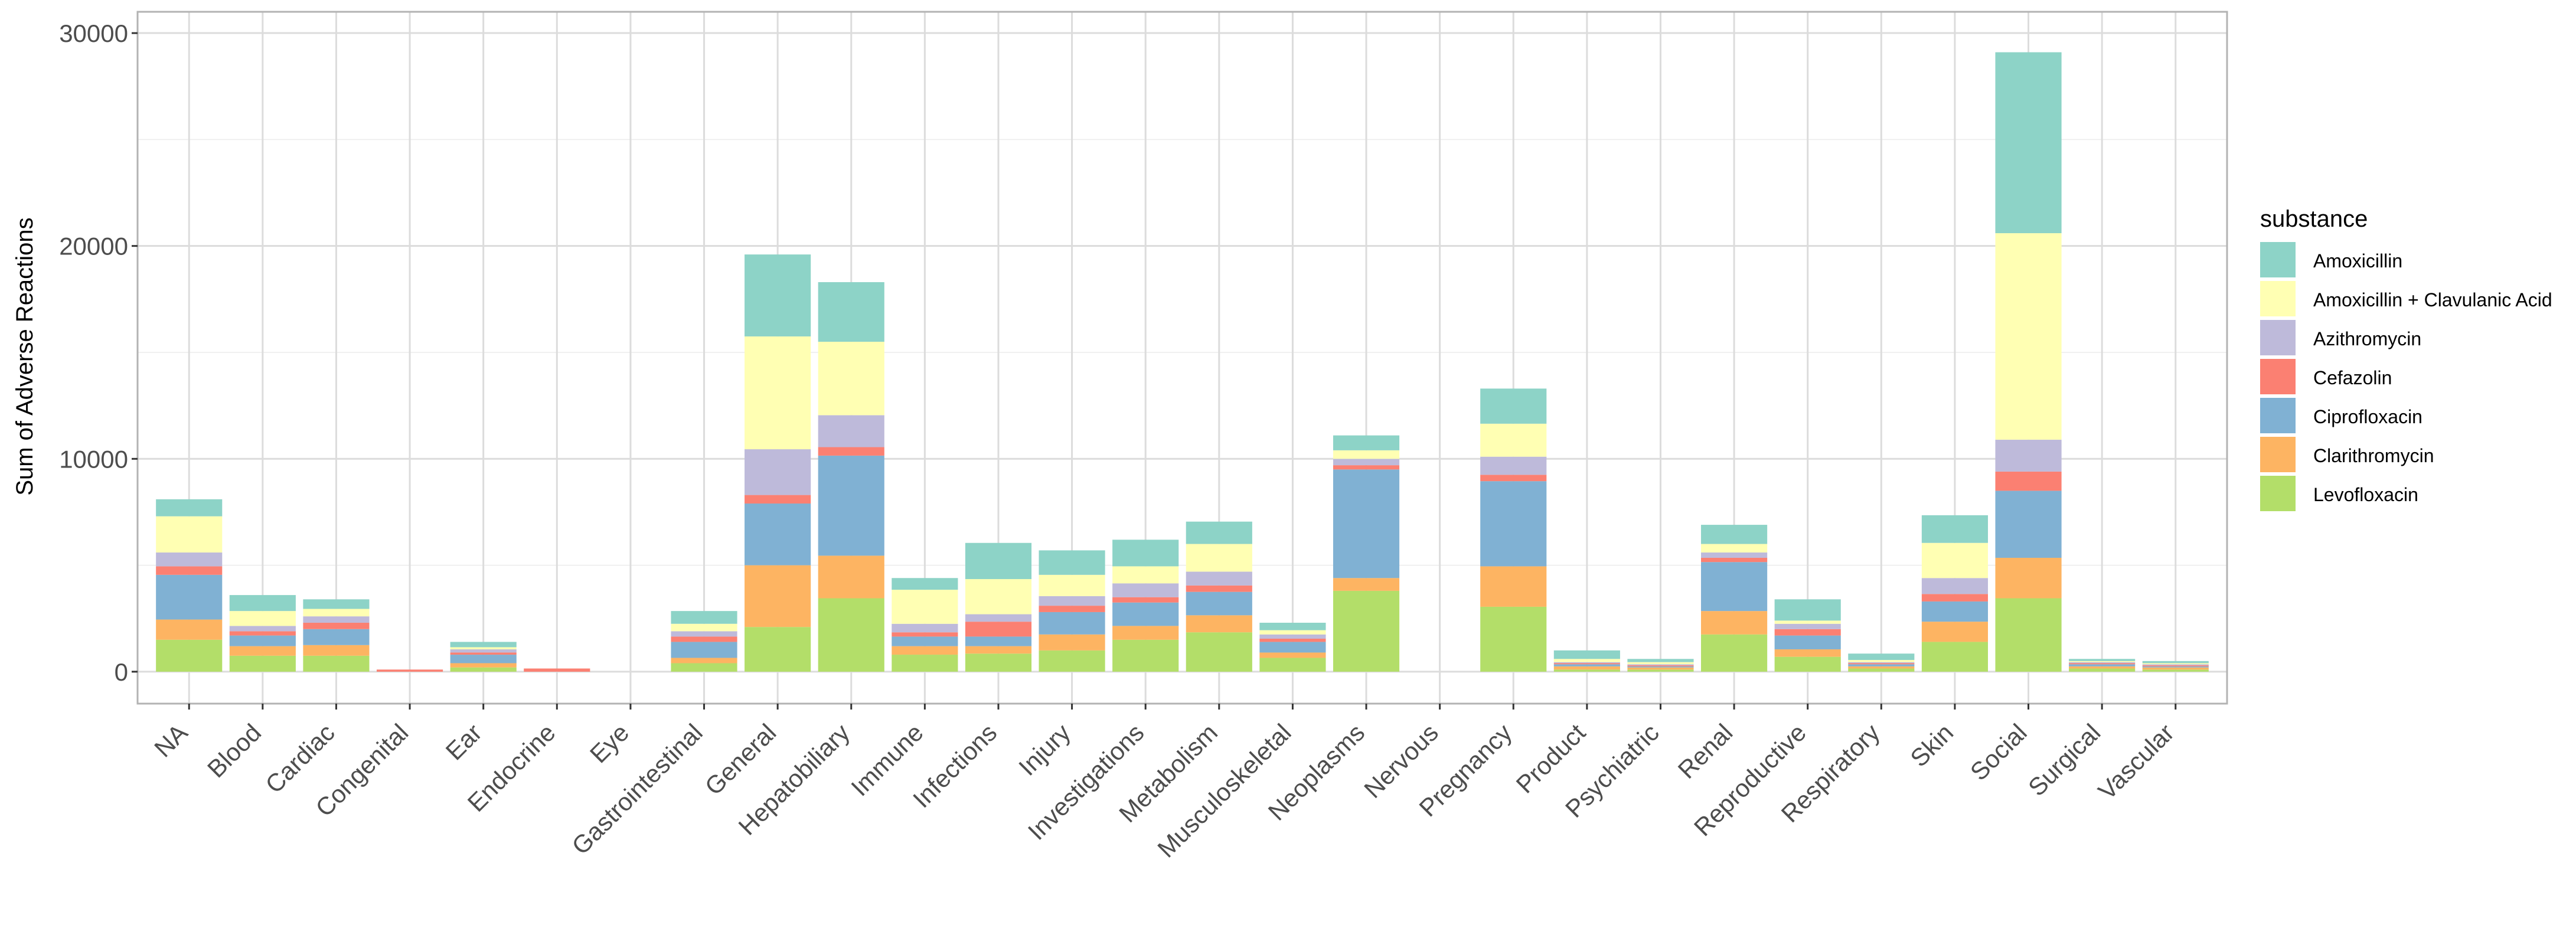  I want to click on legend-label: Amoxicillin, so click(2357, 261).